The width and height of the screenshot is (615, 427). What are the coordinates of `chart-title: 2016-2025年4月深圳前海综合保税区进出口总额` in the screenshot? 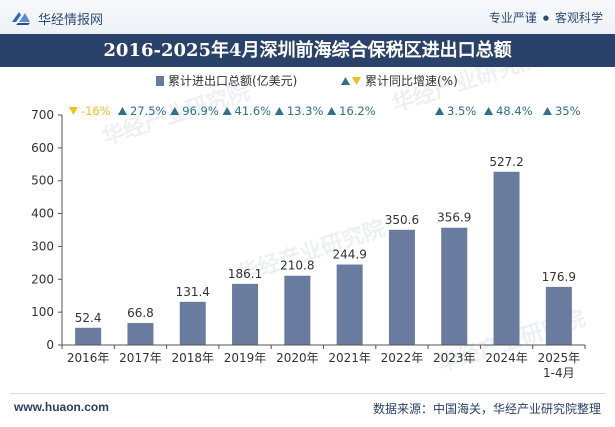 It's located at (307, 50).